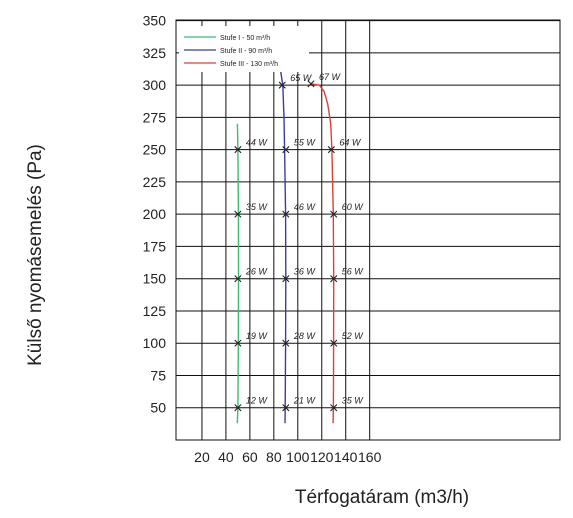 This screenshot has height=518, width=573. Describe the element at coordinates (330, 77) in the screenshot. I see `data-point-label: 67 W` at that location.